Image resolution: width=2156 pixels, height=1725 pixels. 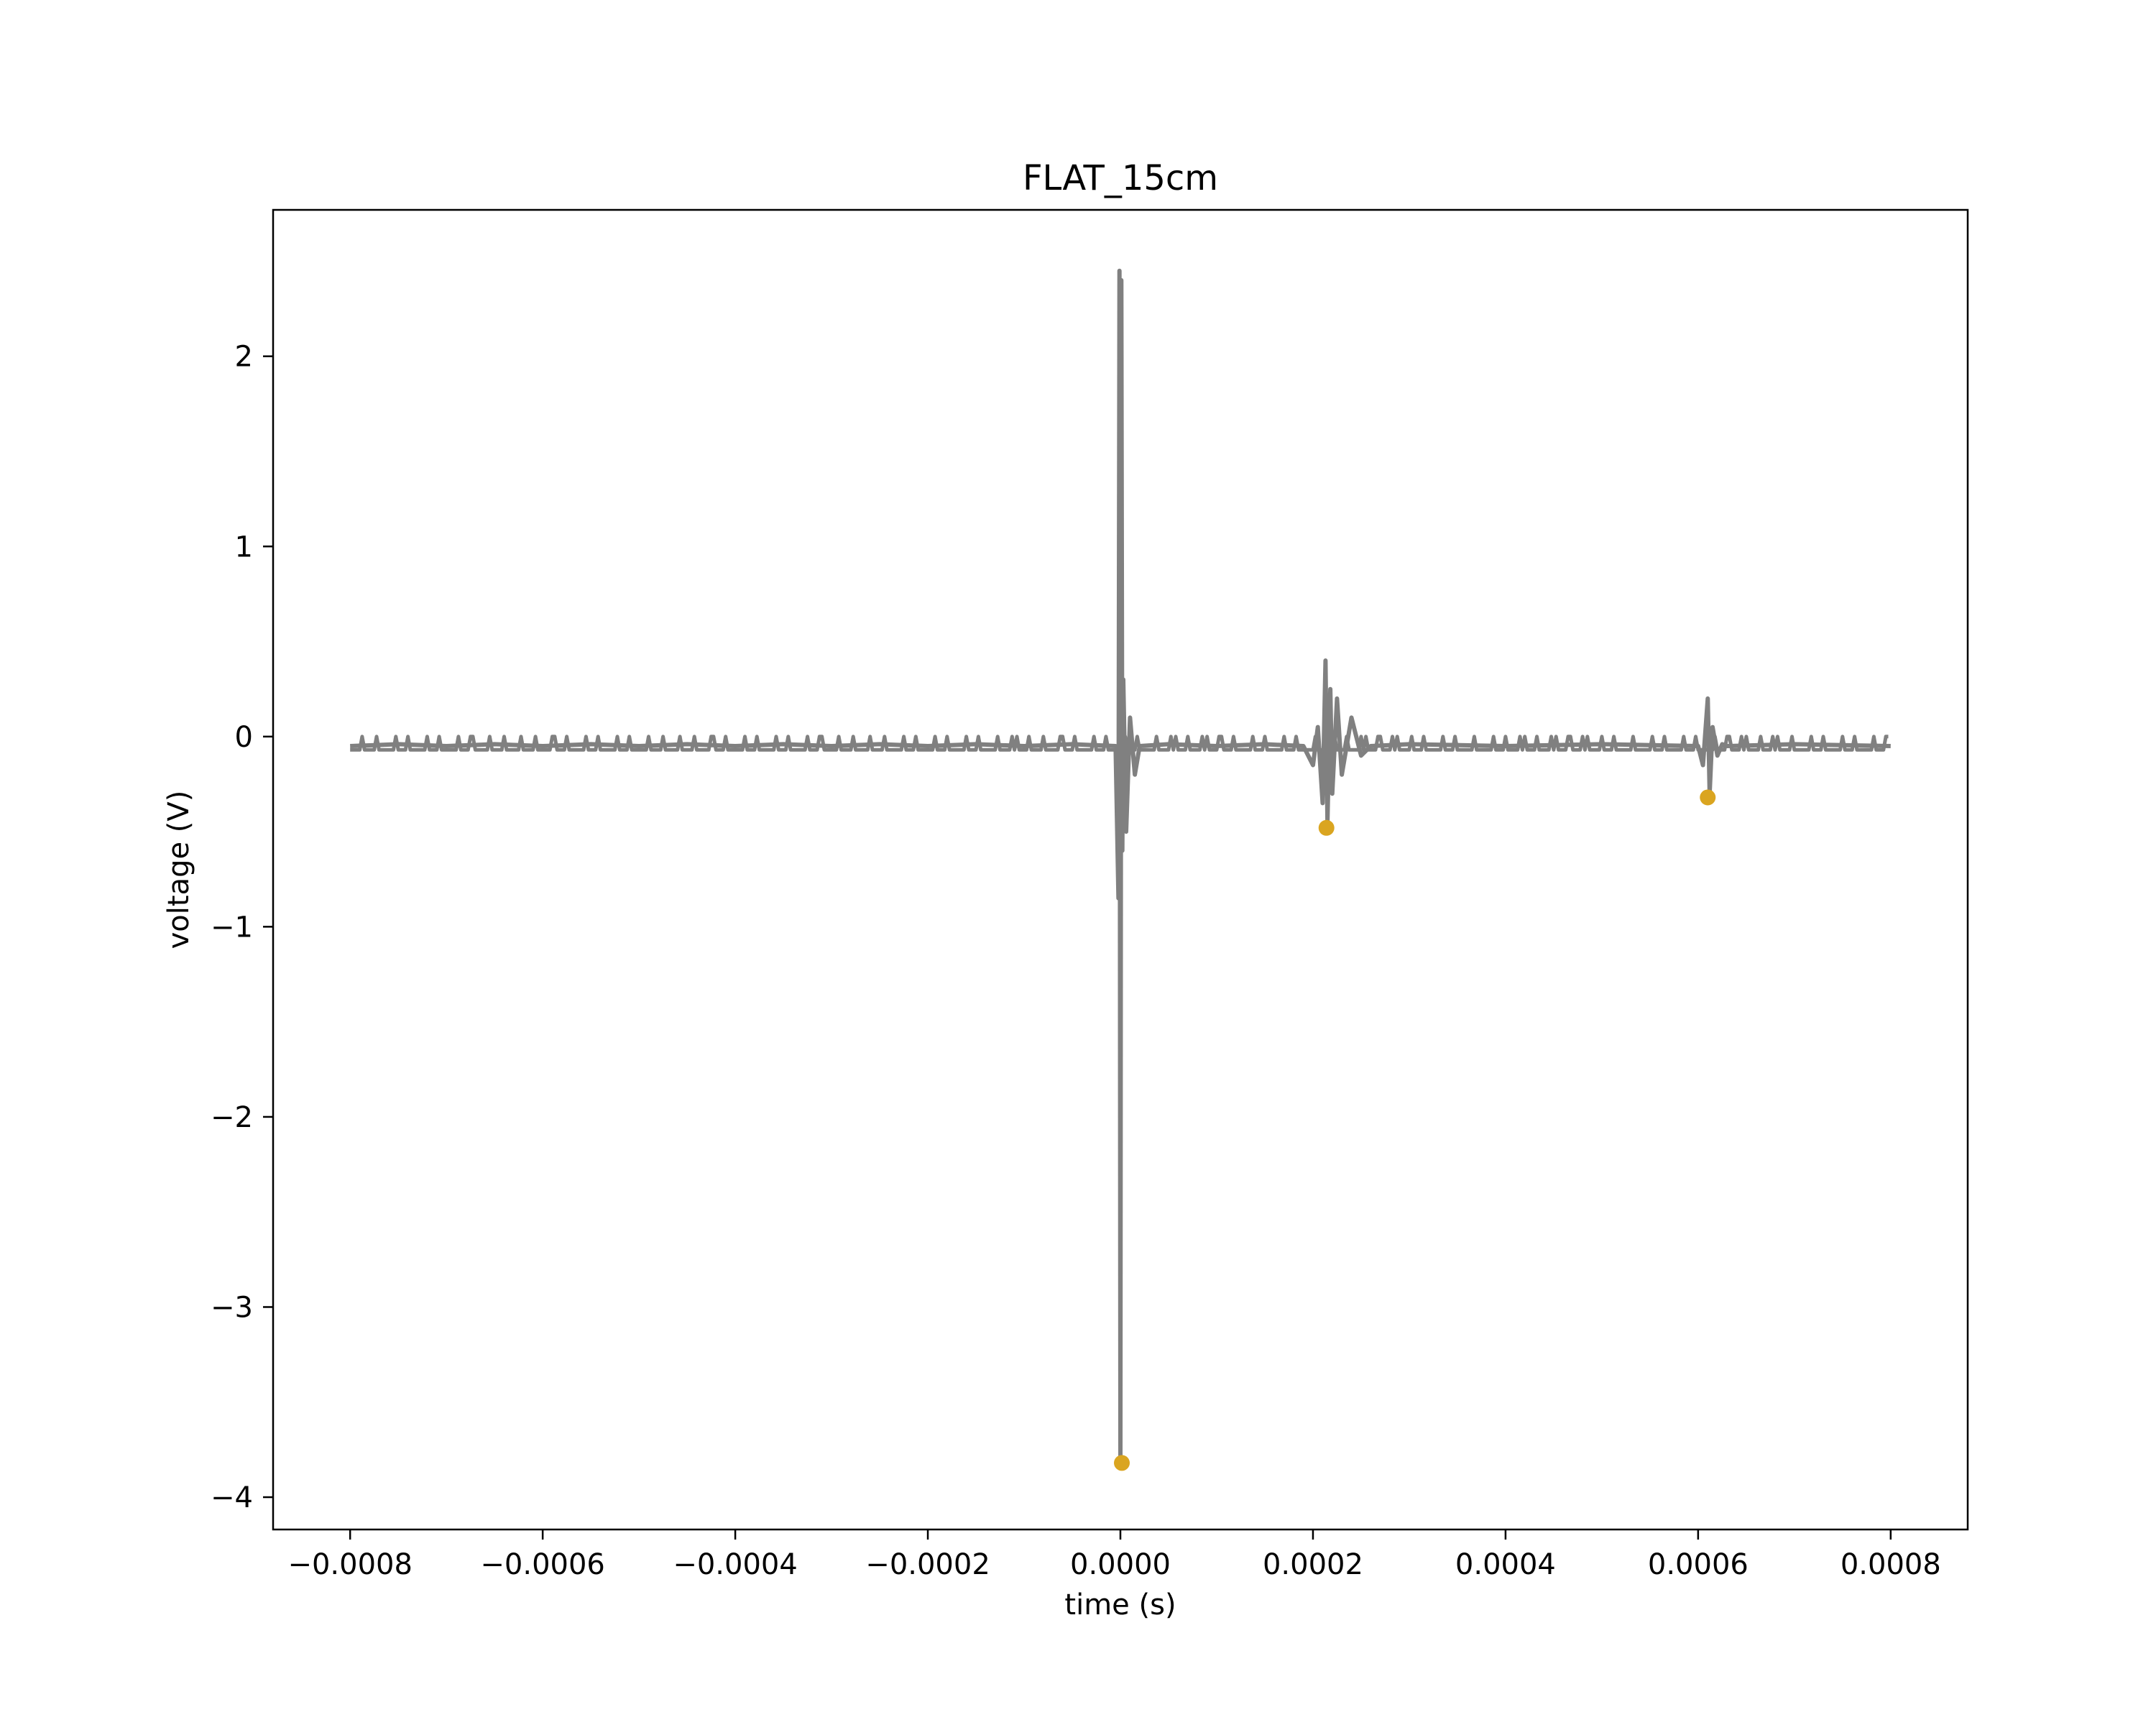 What do you see at coordinates (542, 1564) in the screenshot?
I see `x-tick-label: −0.0006` at bounding box center [542, 1564].